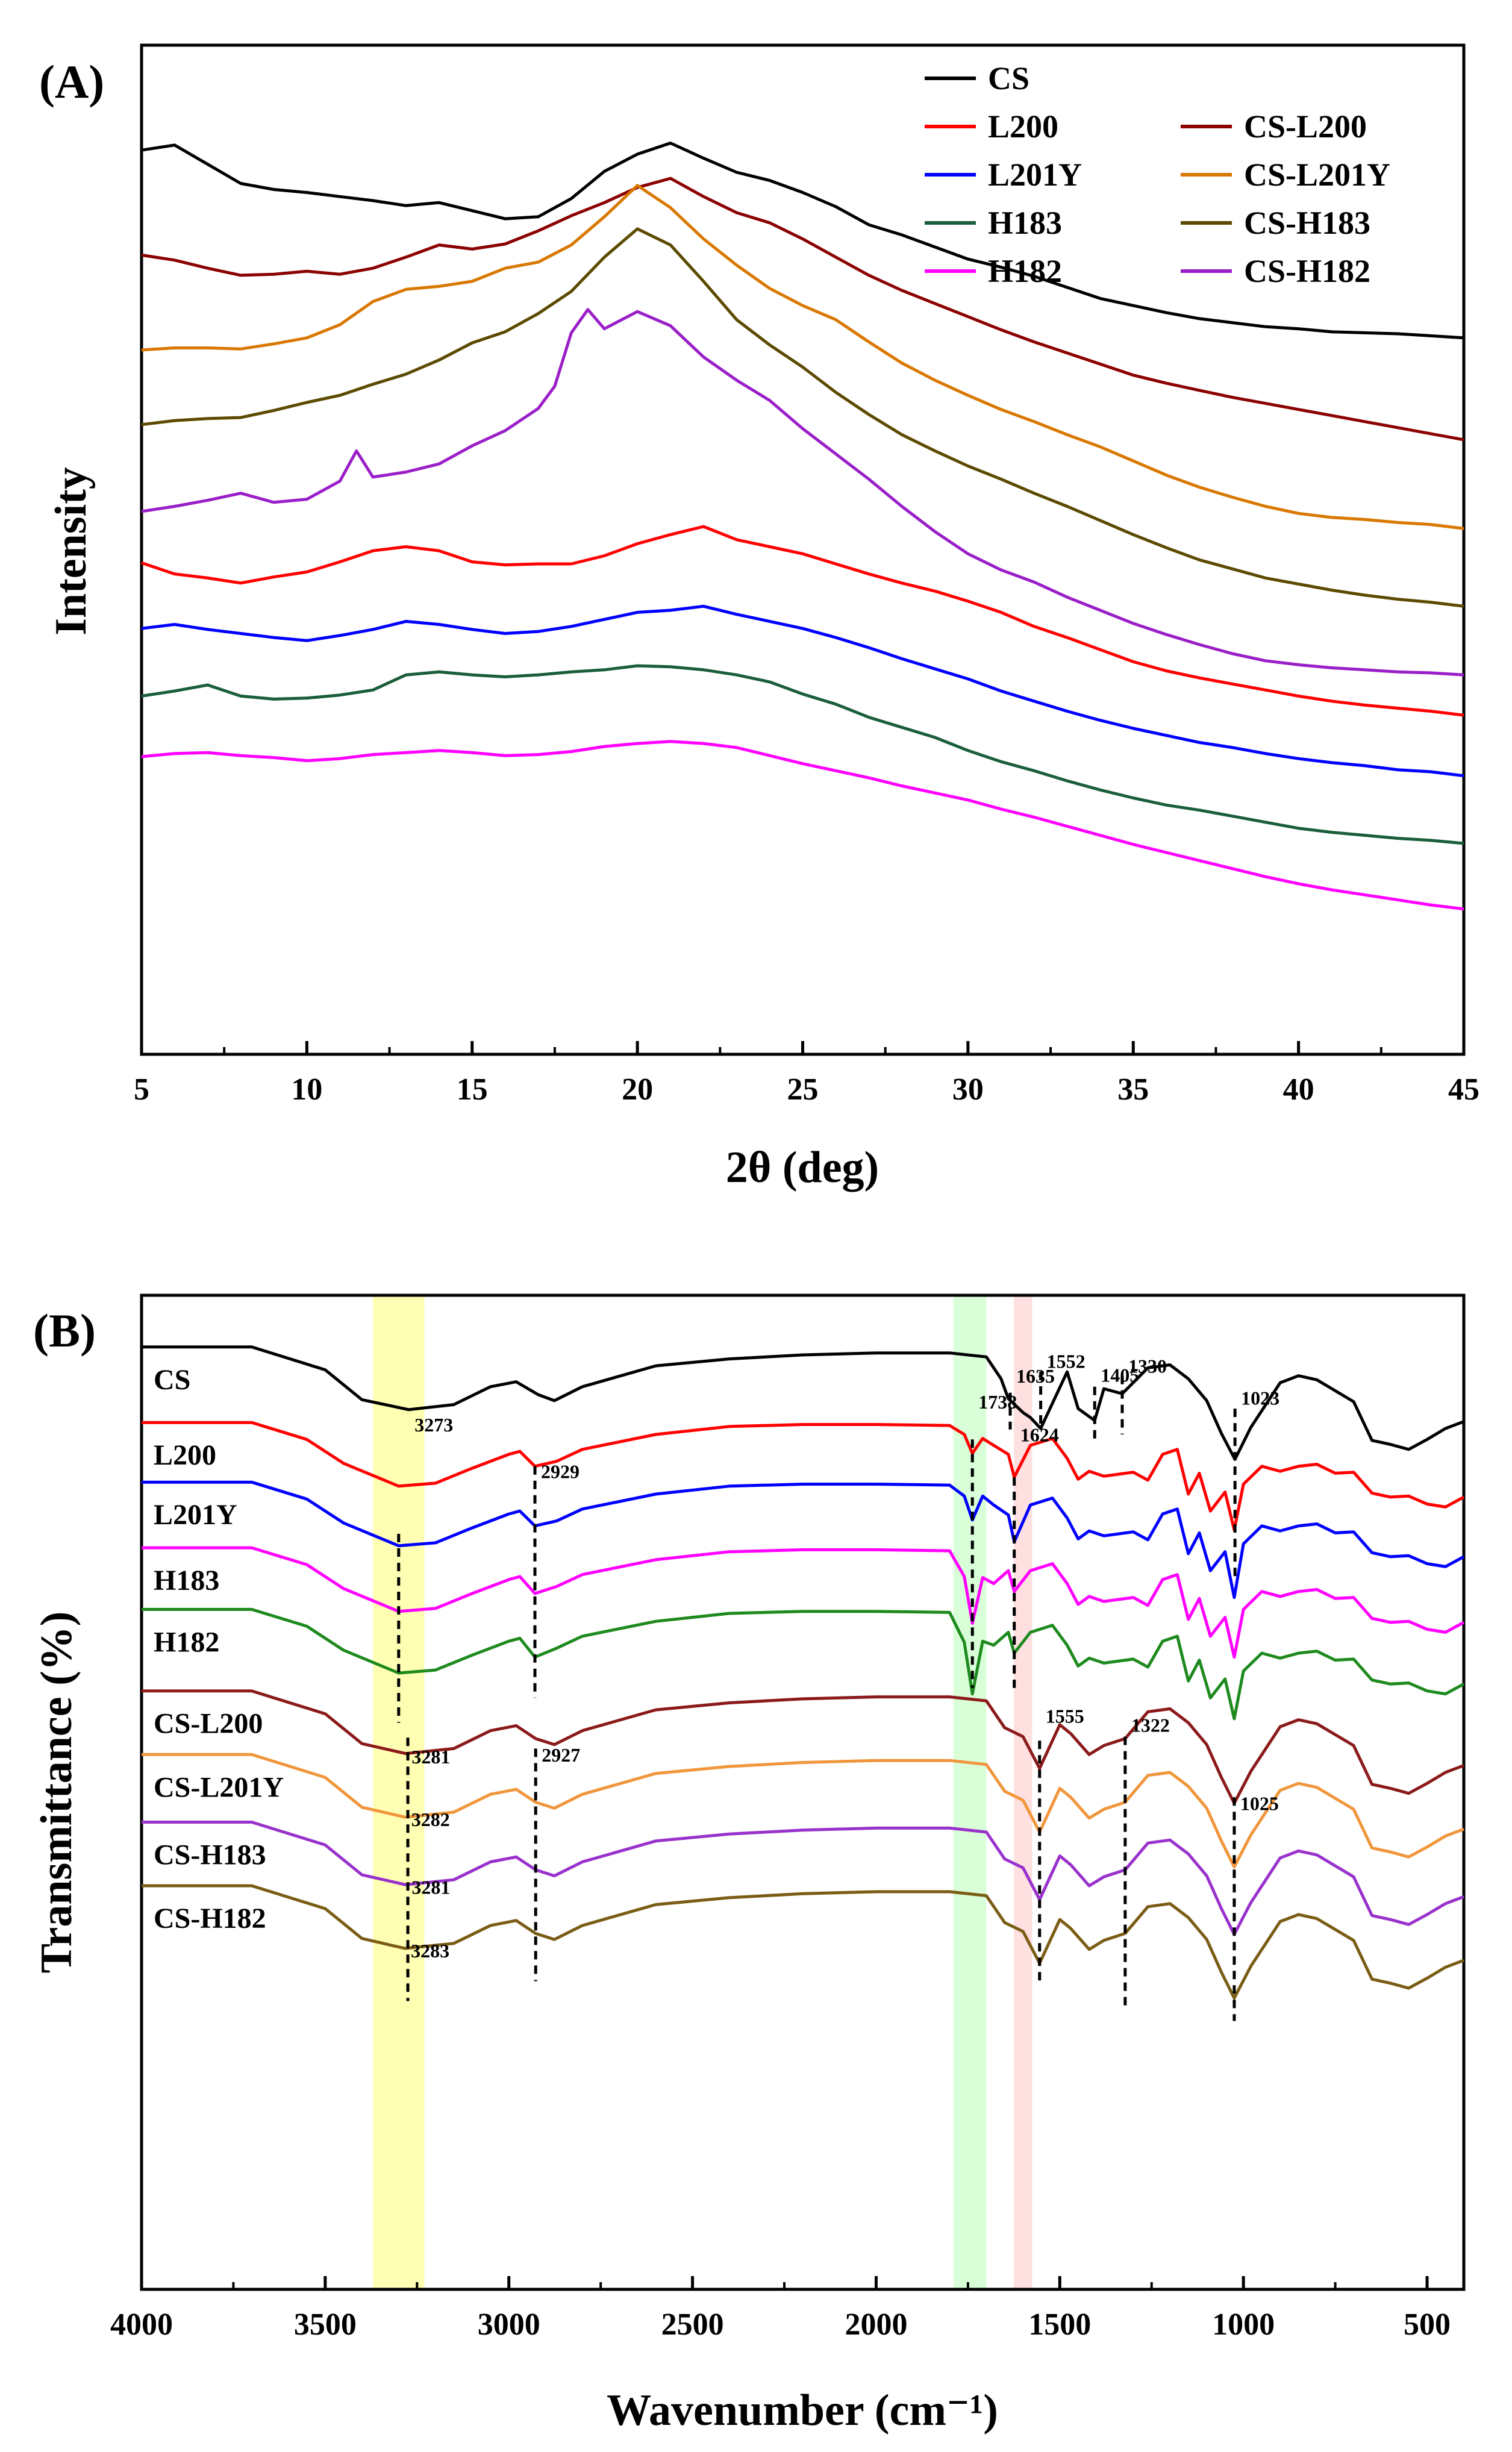 The image size is (1512, 2452). Describe the element at coordinates (186, 1581) in the screenshot. I see `curve-label-h183: H183` at that location.